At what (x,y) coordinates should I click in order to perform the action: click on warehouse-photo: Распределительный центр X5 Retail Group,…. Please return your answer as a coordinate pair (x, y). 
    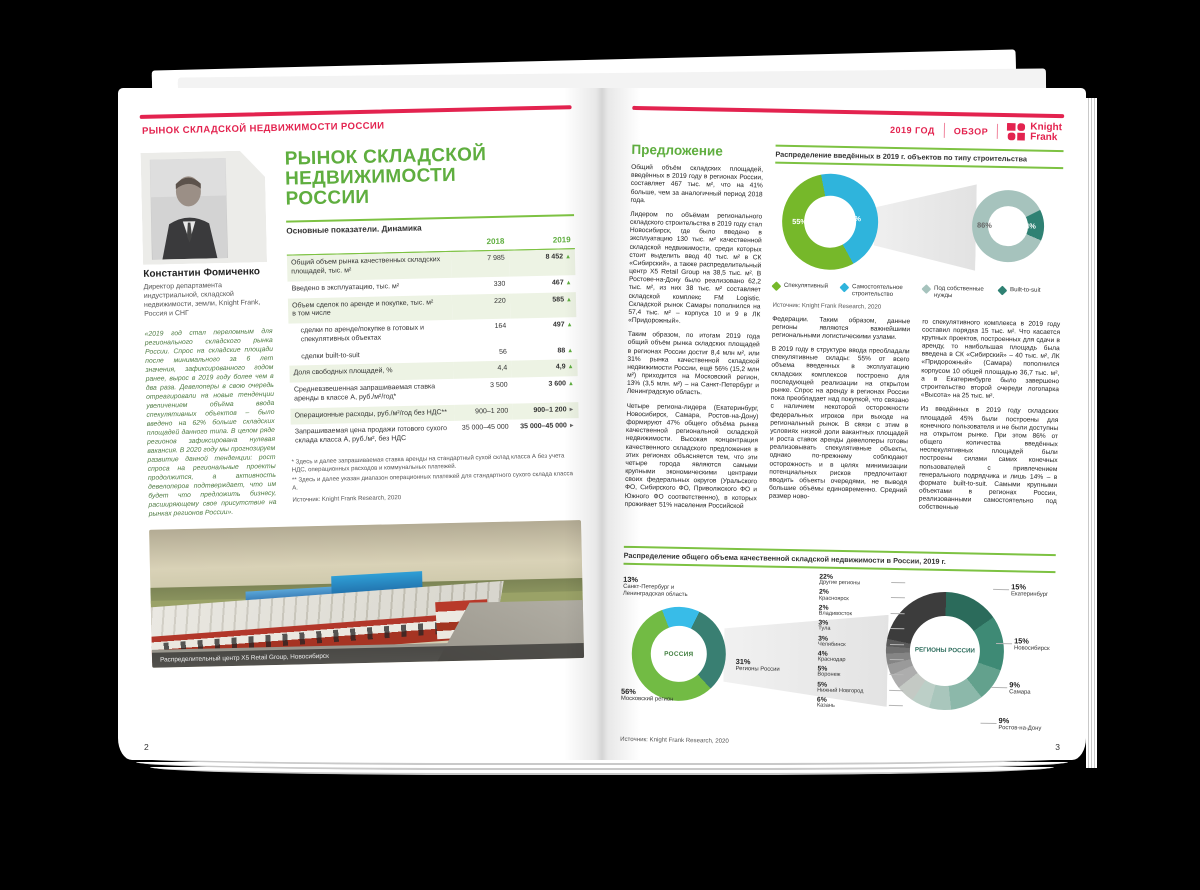
    Looking at the image, I should click on (367, 593).